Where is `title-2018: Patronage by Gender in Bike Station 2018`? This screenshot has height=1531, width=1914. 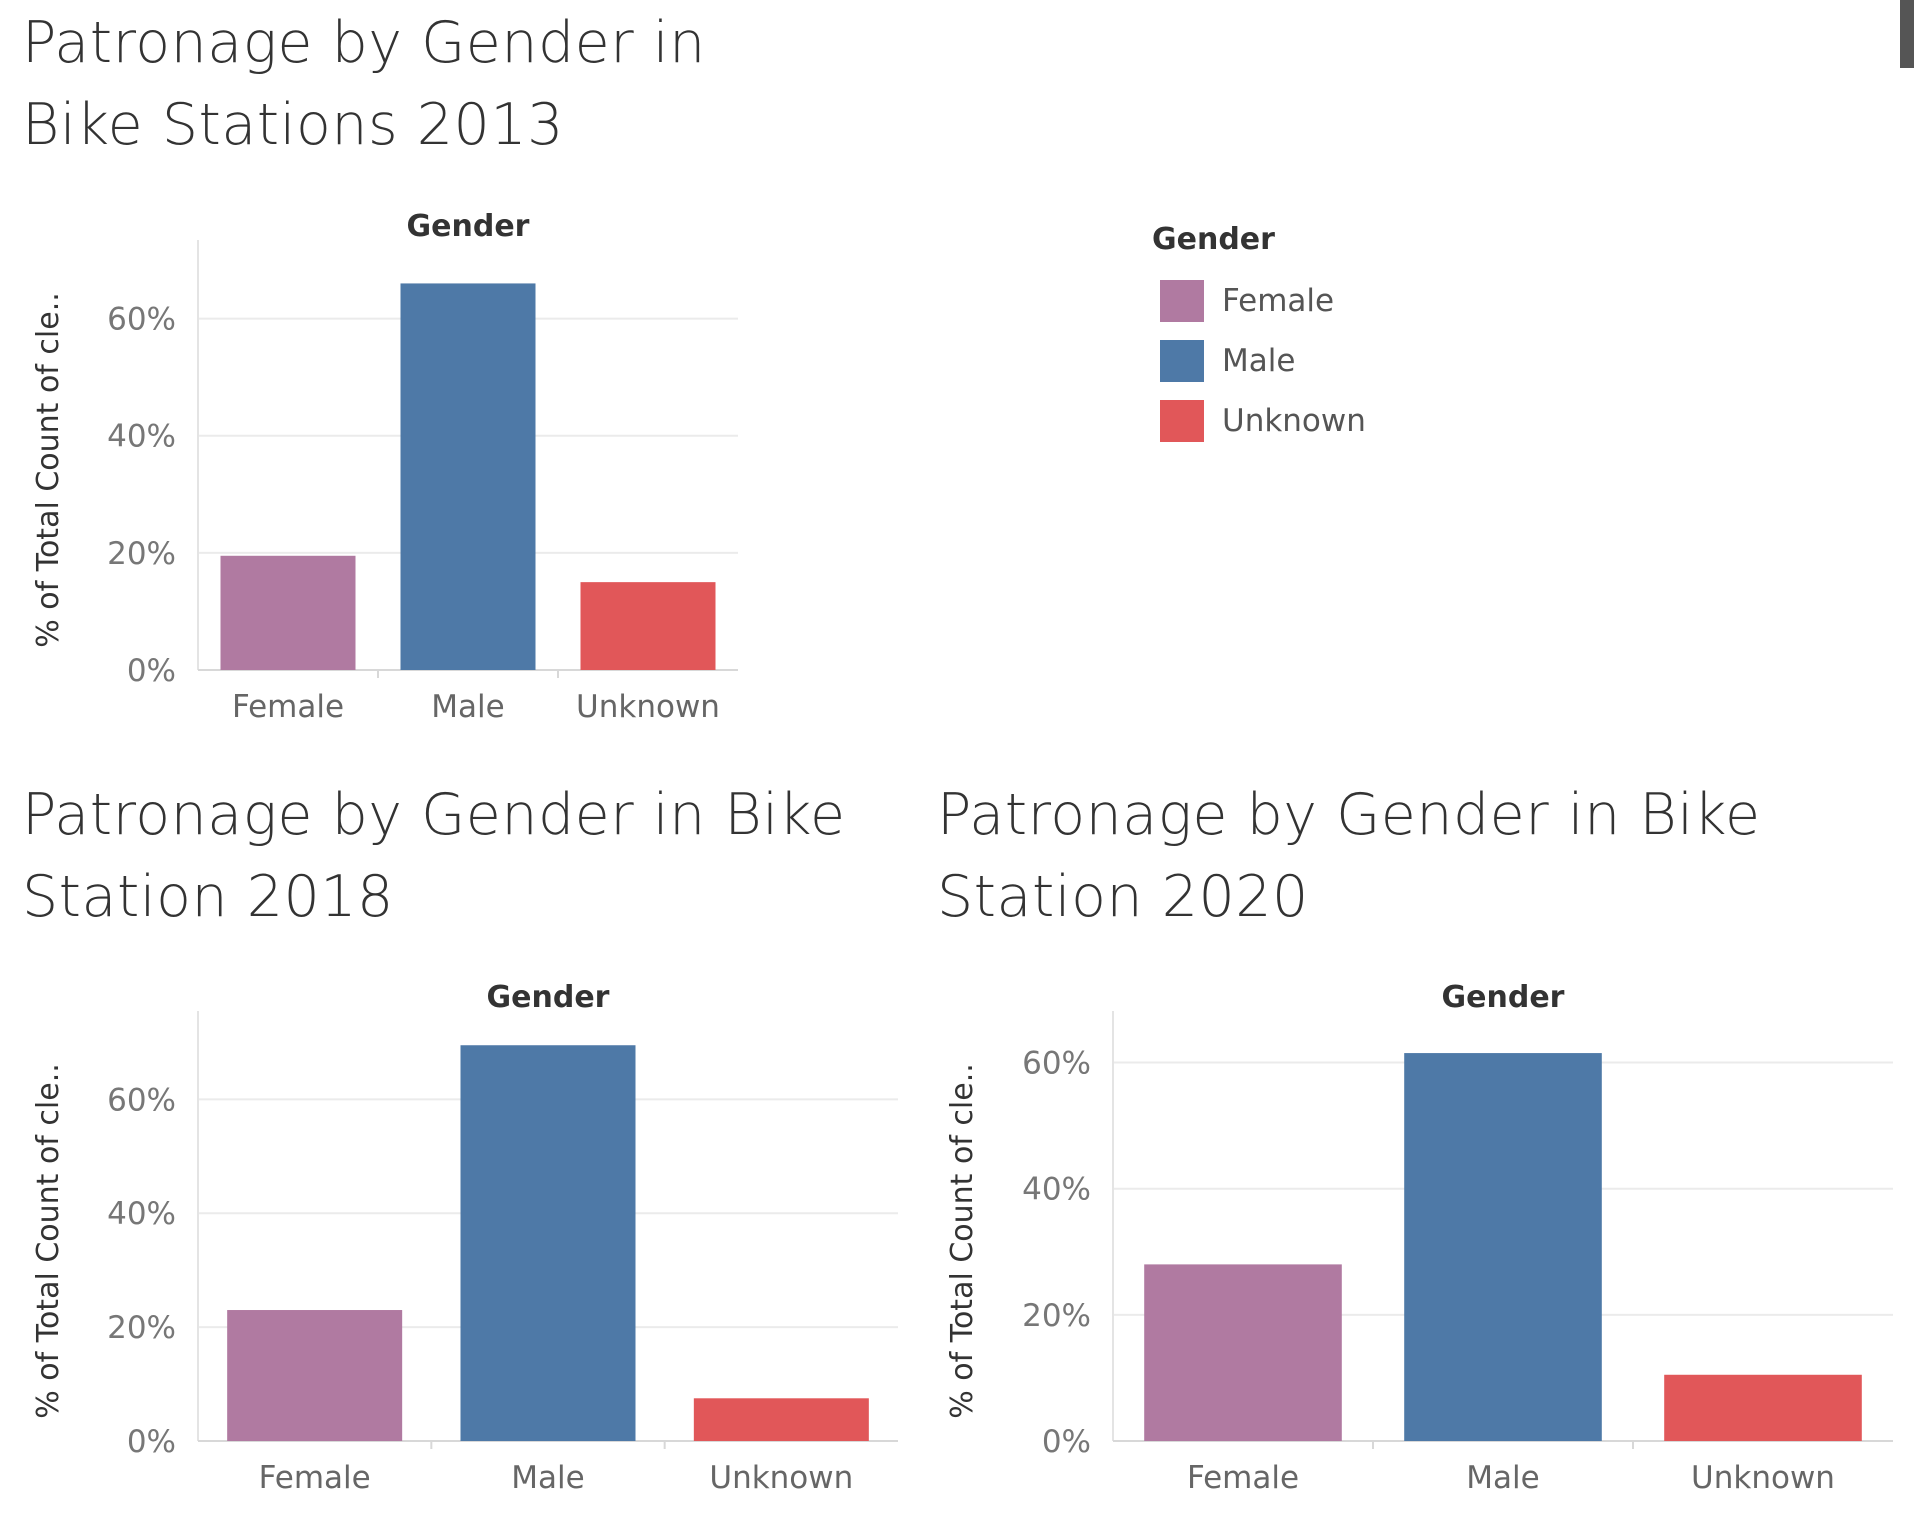
title-2018: Patronage by Gender in Bike Station 2018 is located at coordinates (472, 856).